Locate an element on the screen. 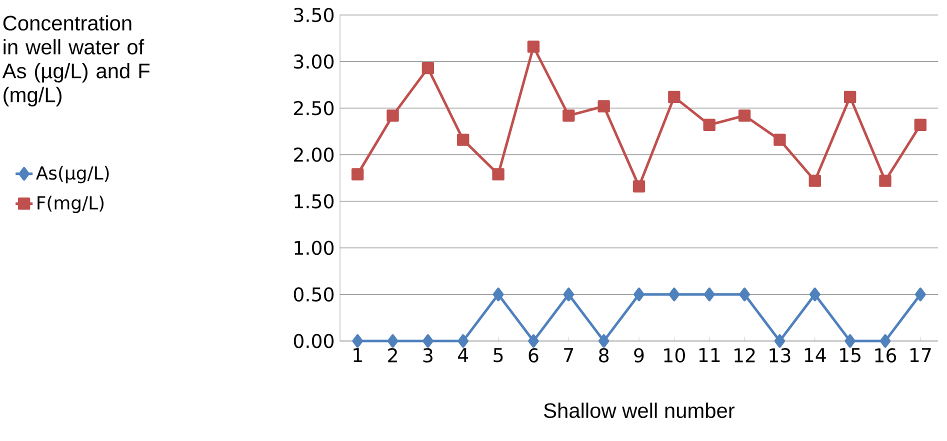 The image size is (947, 441). x-tick-label: 10 is located at coordinates (674, 355).